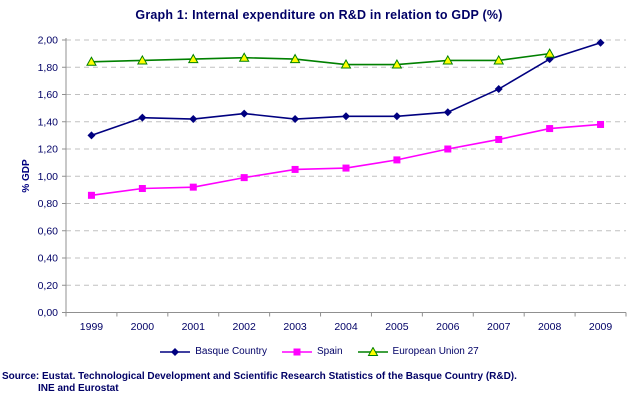 This screenshot has width=638, height=412. Describe the element at coordinates (231, 351) in the screenshot. I see `legend-label-basque-country: Basque Country` at that location.